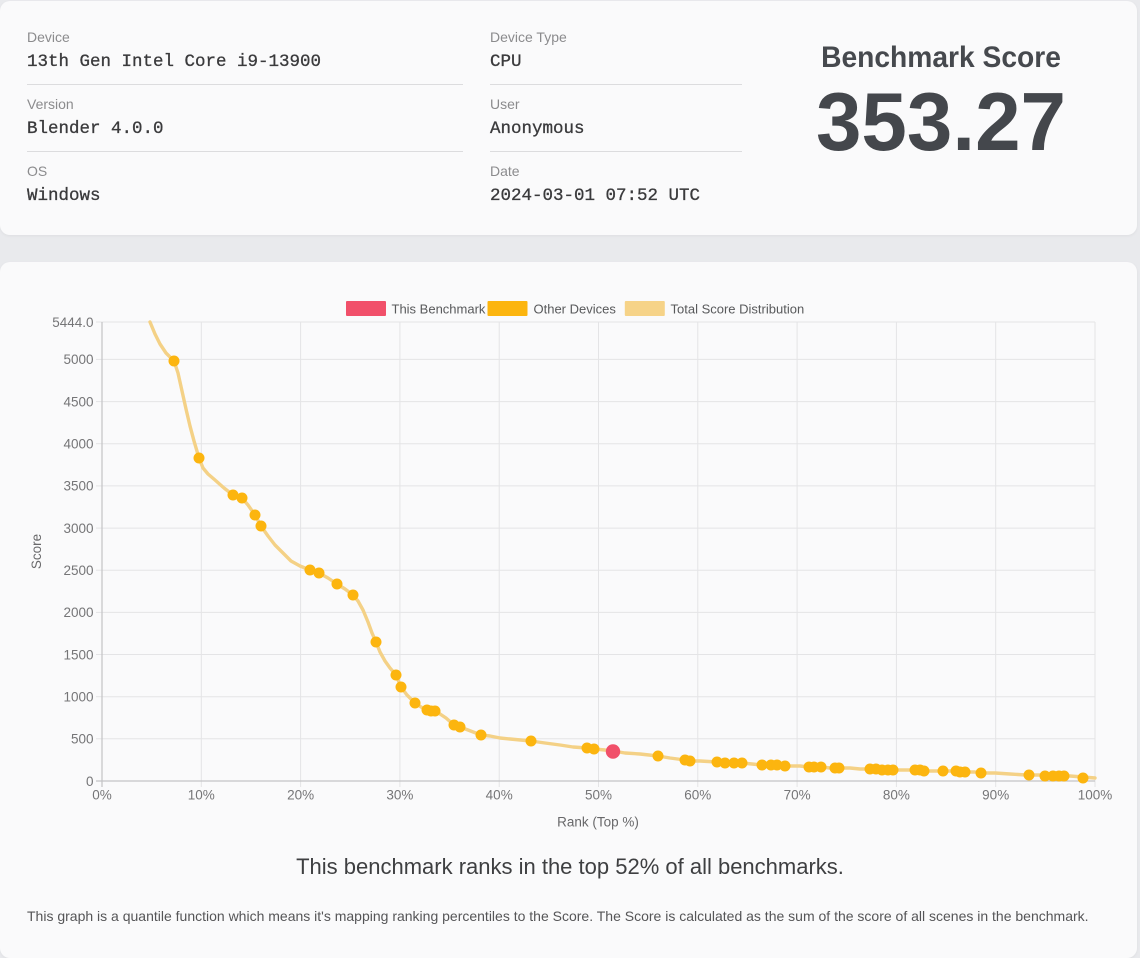  Describe the element at coordinates (78, 697) in the screenshot. I see `svg-text: 1000` at that location.